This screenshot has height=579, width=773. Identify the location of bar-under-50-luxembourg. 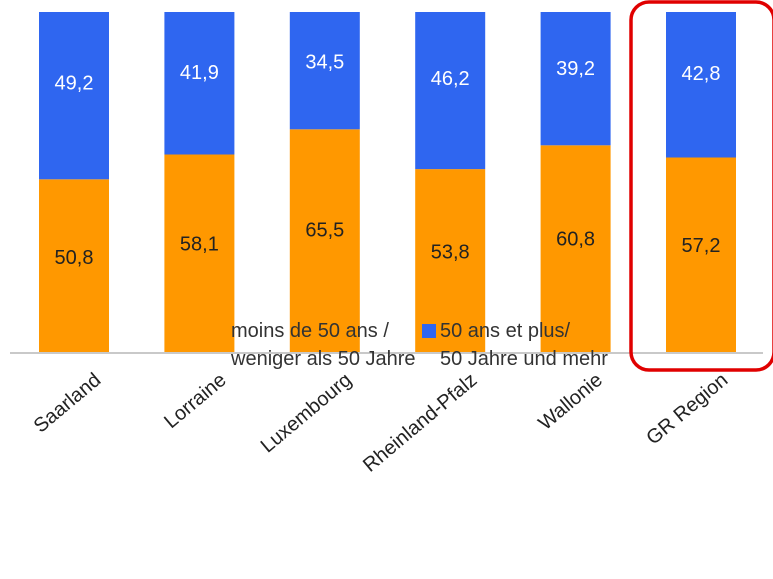
(324, 240).